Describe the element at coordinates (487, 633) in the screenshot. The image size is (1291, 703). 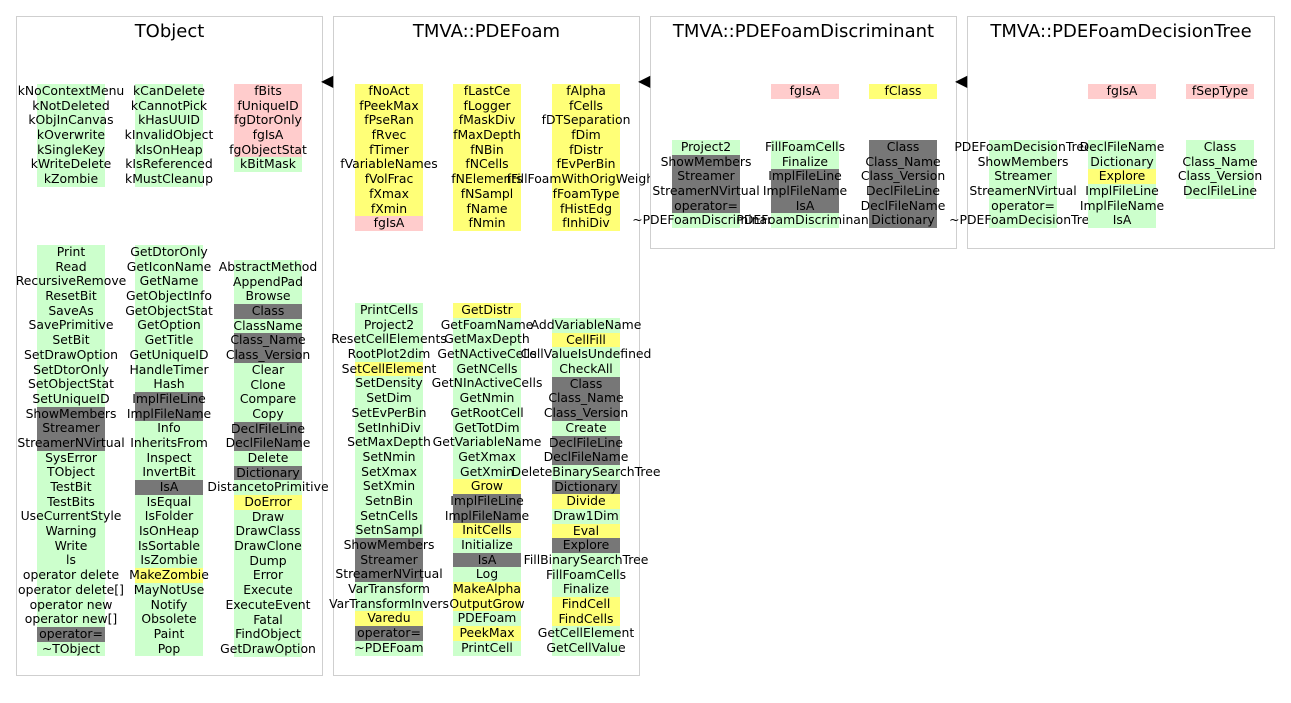
I see `member-item-label: PeekMax` at that location.